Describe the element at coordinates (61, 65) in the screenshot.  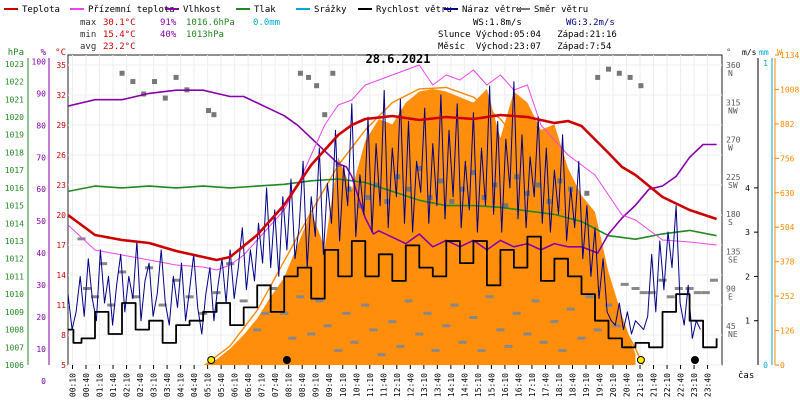
I see `temperature-tick-0: 35` at that location.